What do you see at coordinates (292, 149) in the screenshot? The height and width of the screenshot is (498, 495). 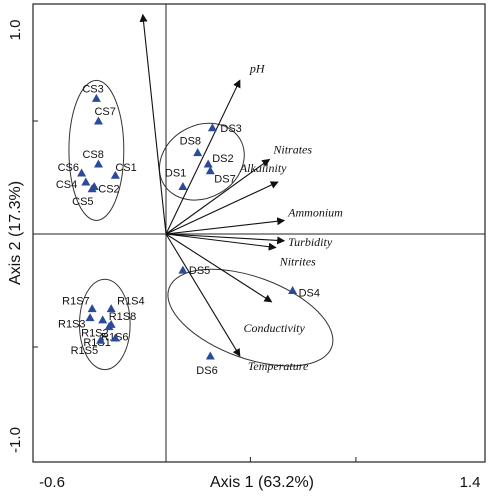 I see `vector-label-nitrates: Nitrates` at bounding box center [292, 149].